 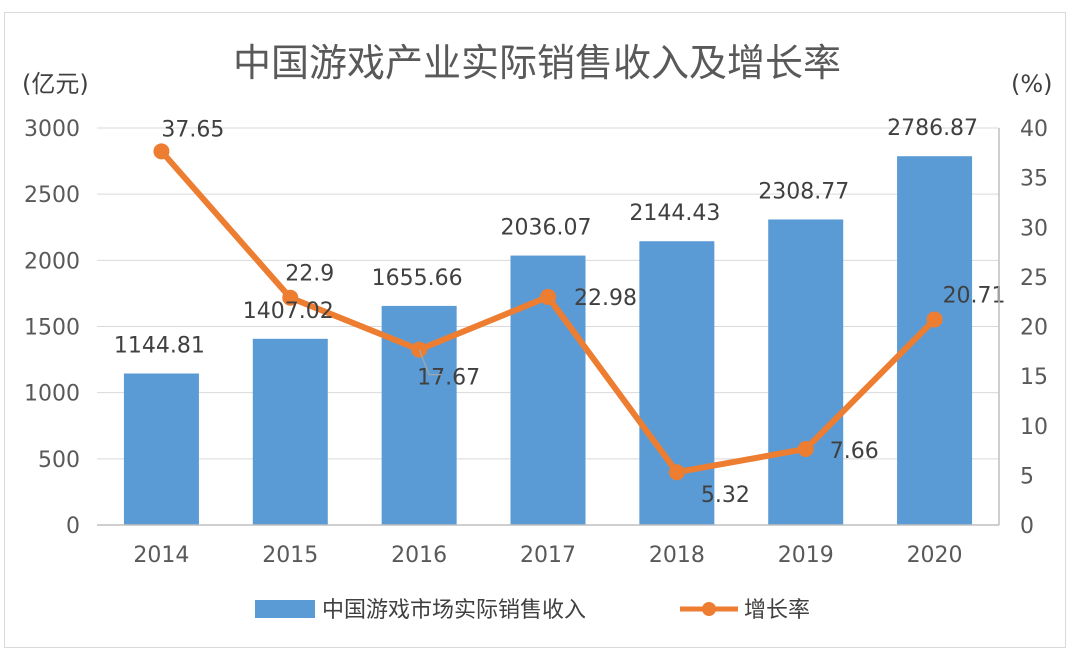 What do you see at coordinates (1034, 427) in the screenshot?
I see `y-tick-right: 10` at bounding box center [1034, 427].